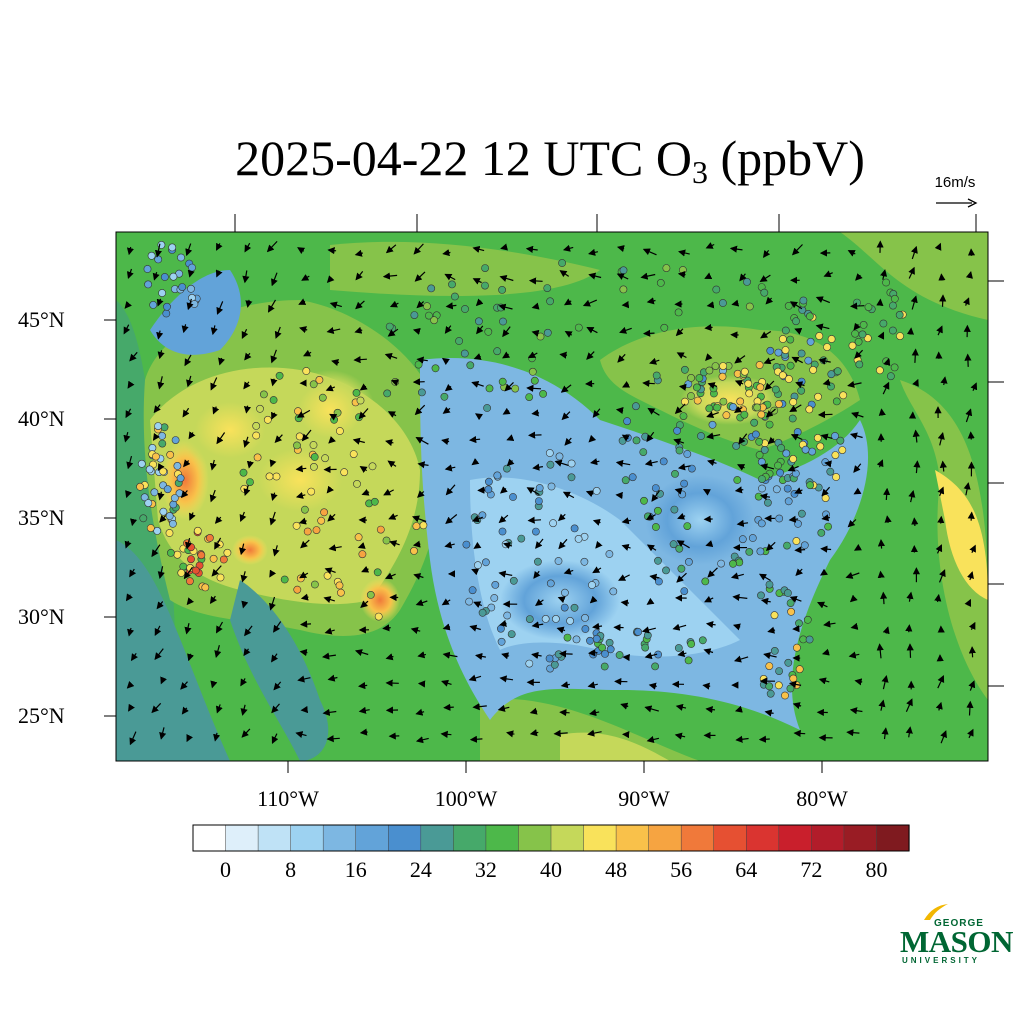 The image size is (1024, 1024). I want to click on lat-label-45: 45°N, so click(41, 319).